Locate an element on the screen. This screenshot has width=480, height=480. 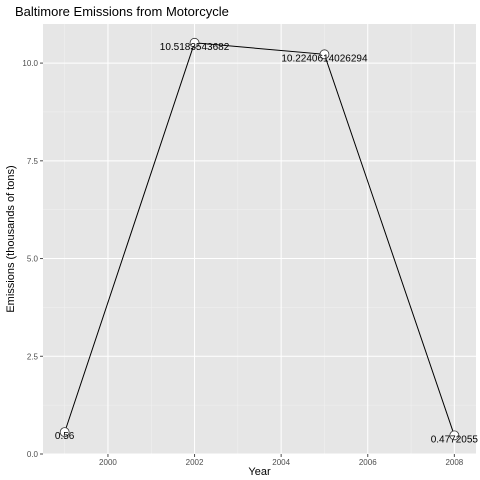
chart-title: Baltimore Emissions from Motorcycle is located at coordinates (122, 11).